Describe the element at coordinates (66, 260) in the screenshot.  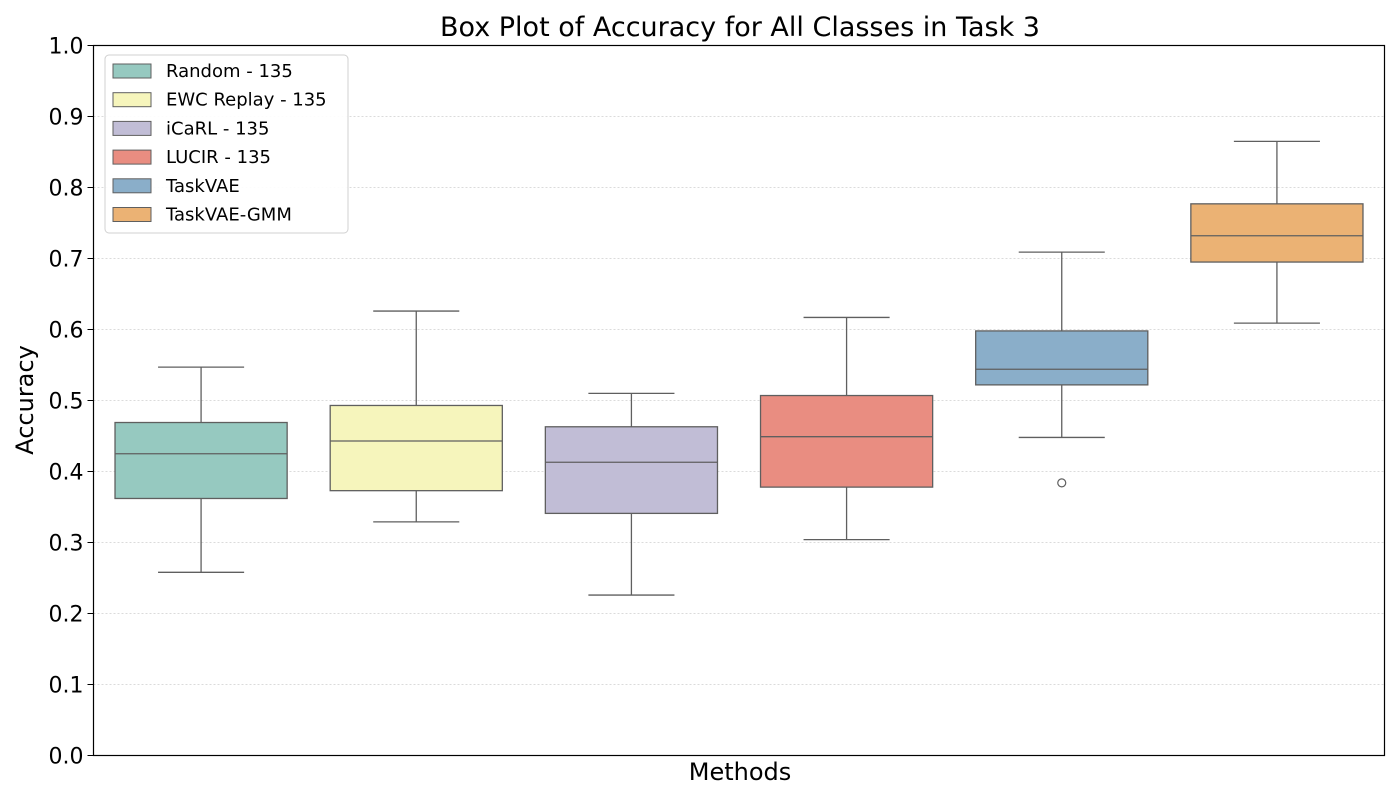
I see `y-tick-label: 0.7` at that location.